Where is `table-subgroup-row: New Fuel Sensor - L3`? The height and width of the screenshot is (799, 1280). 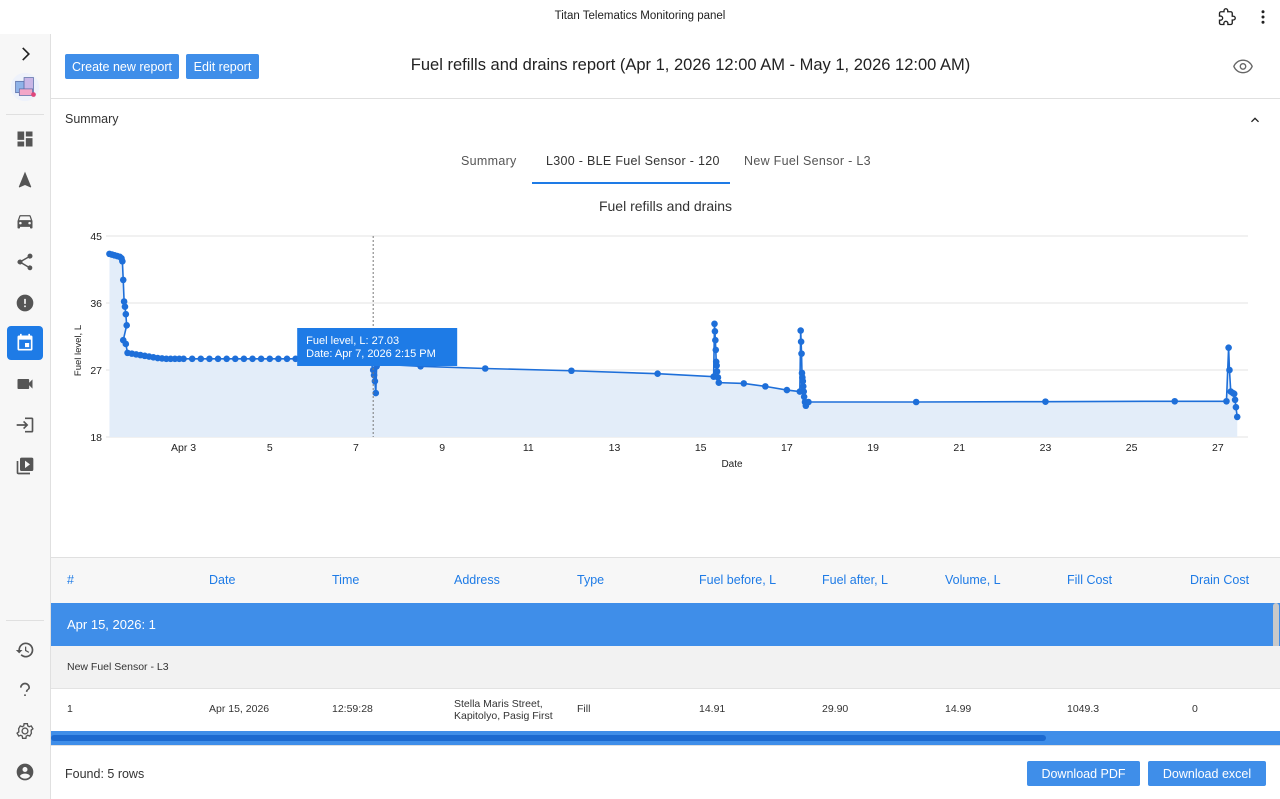 table-subgroup-row: New Fuel Sensor - L3 is located at coordinates (665, 667).